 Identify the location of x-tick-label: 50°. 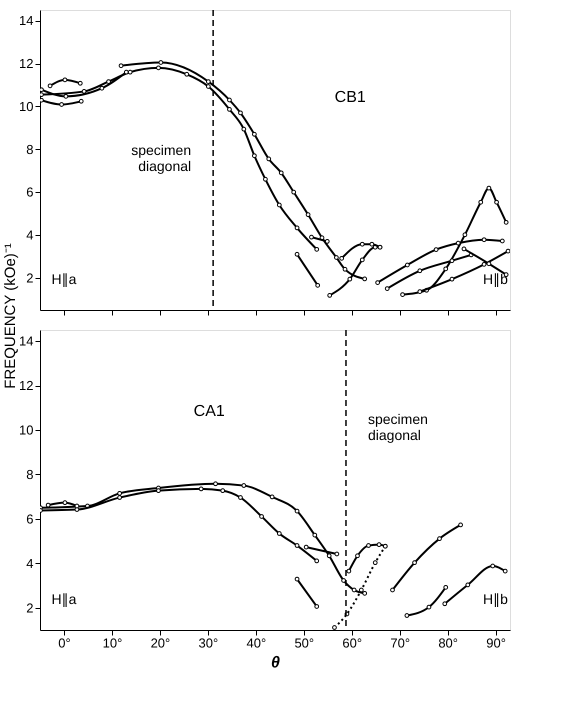
(304, 643).